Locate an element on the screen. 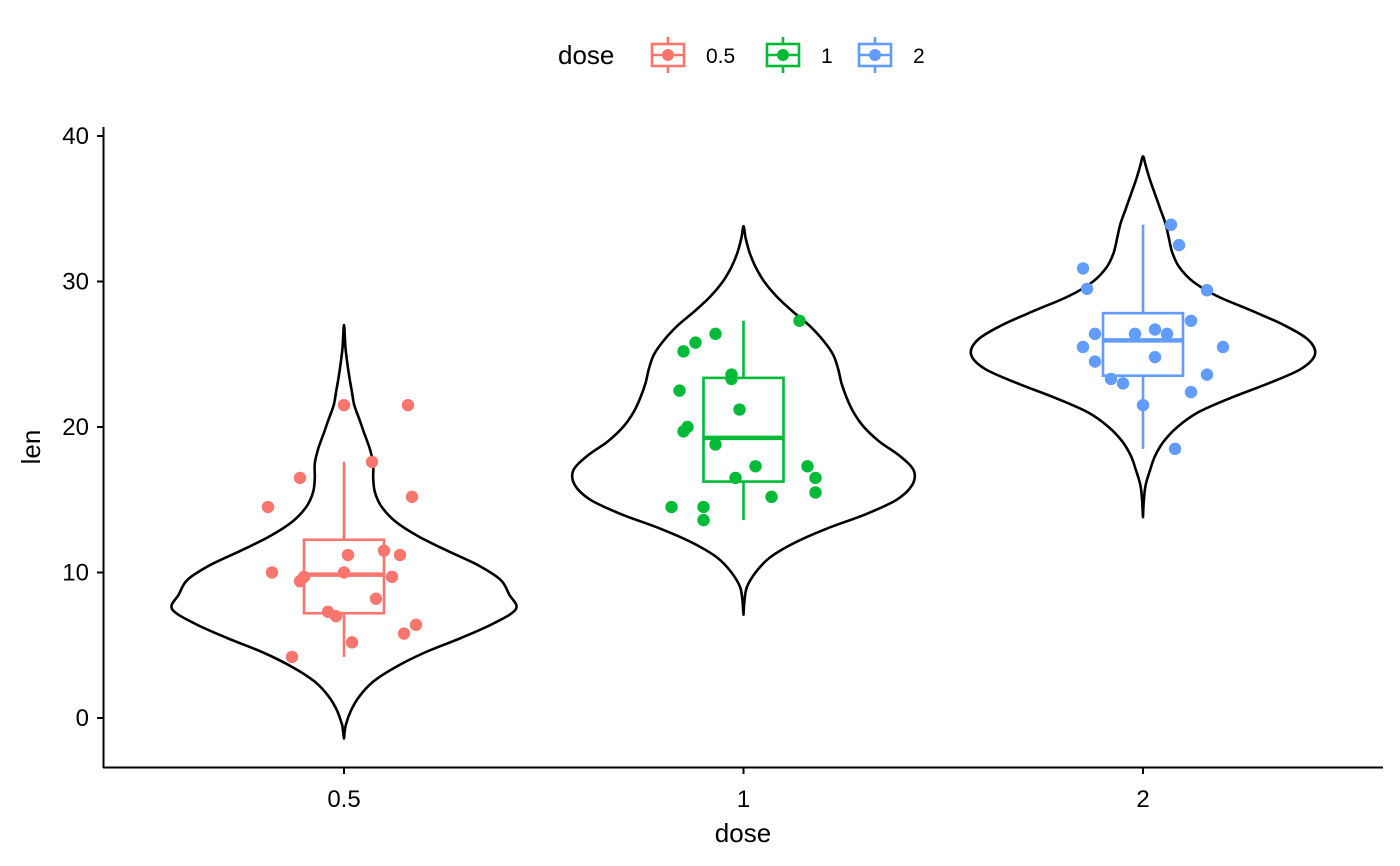  x-tick-label: 2 is located at coordinates (1142, 799).